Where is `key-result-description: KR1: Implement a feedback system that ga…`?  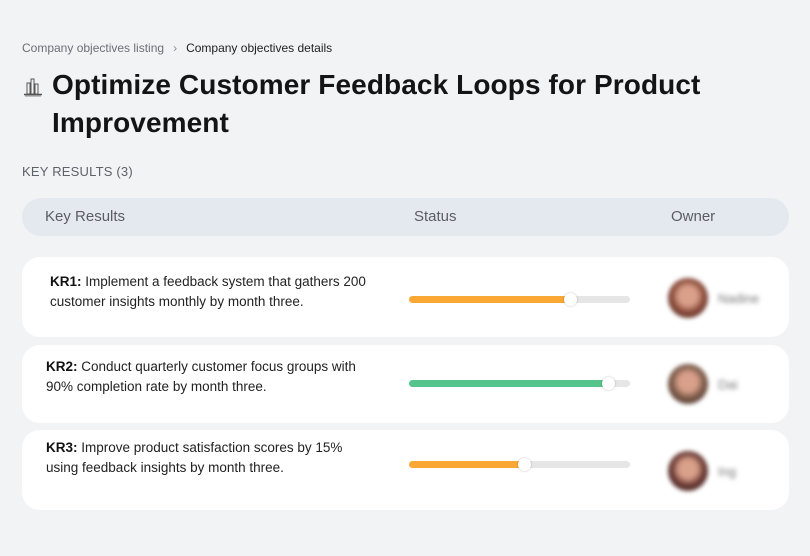 key-result-description: KR1: Implement a feedback system that ga… is located at coordinates (208, 291).